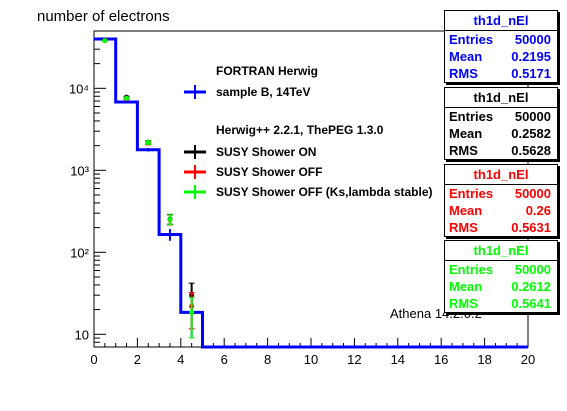  What do you see at coordinates (93, 359) in the screenshot?
I see `x-tick-label: 0` at bounding box center [93, 359].